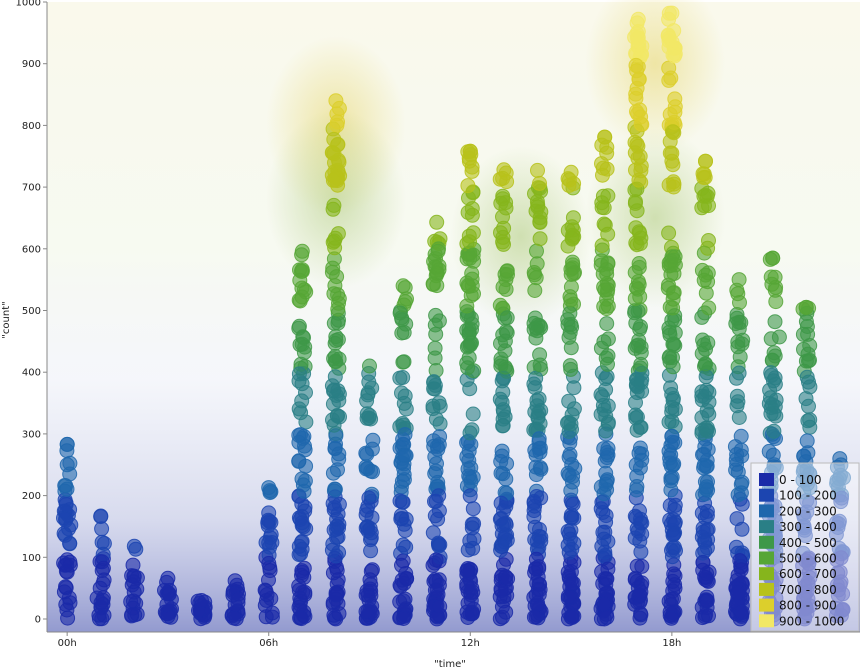  Describe the element at coordinates (38, 620) in the screenshot. I see `y-tick-label: 0` at that location.